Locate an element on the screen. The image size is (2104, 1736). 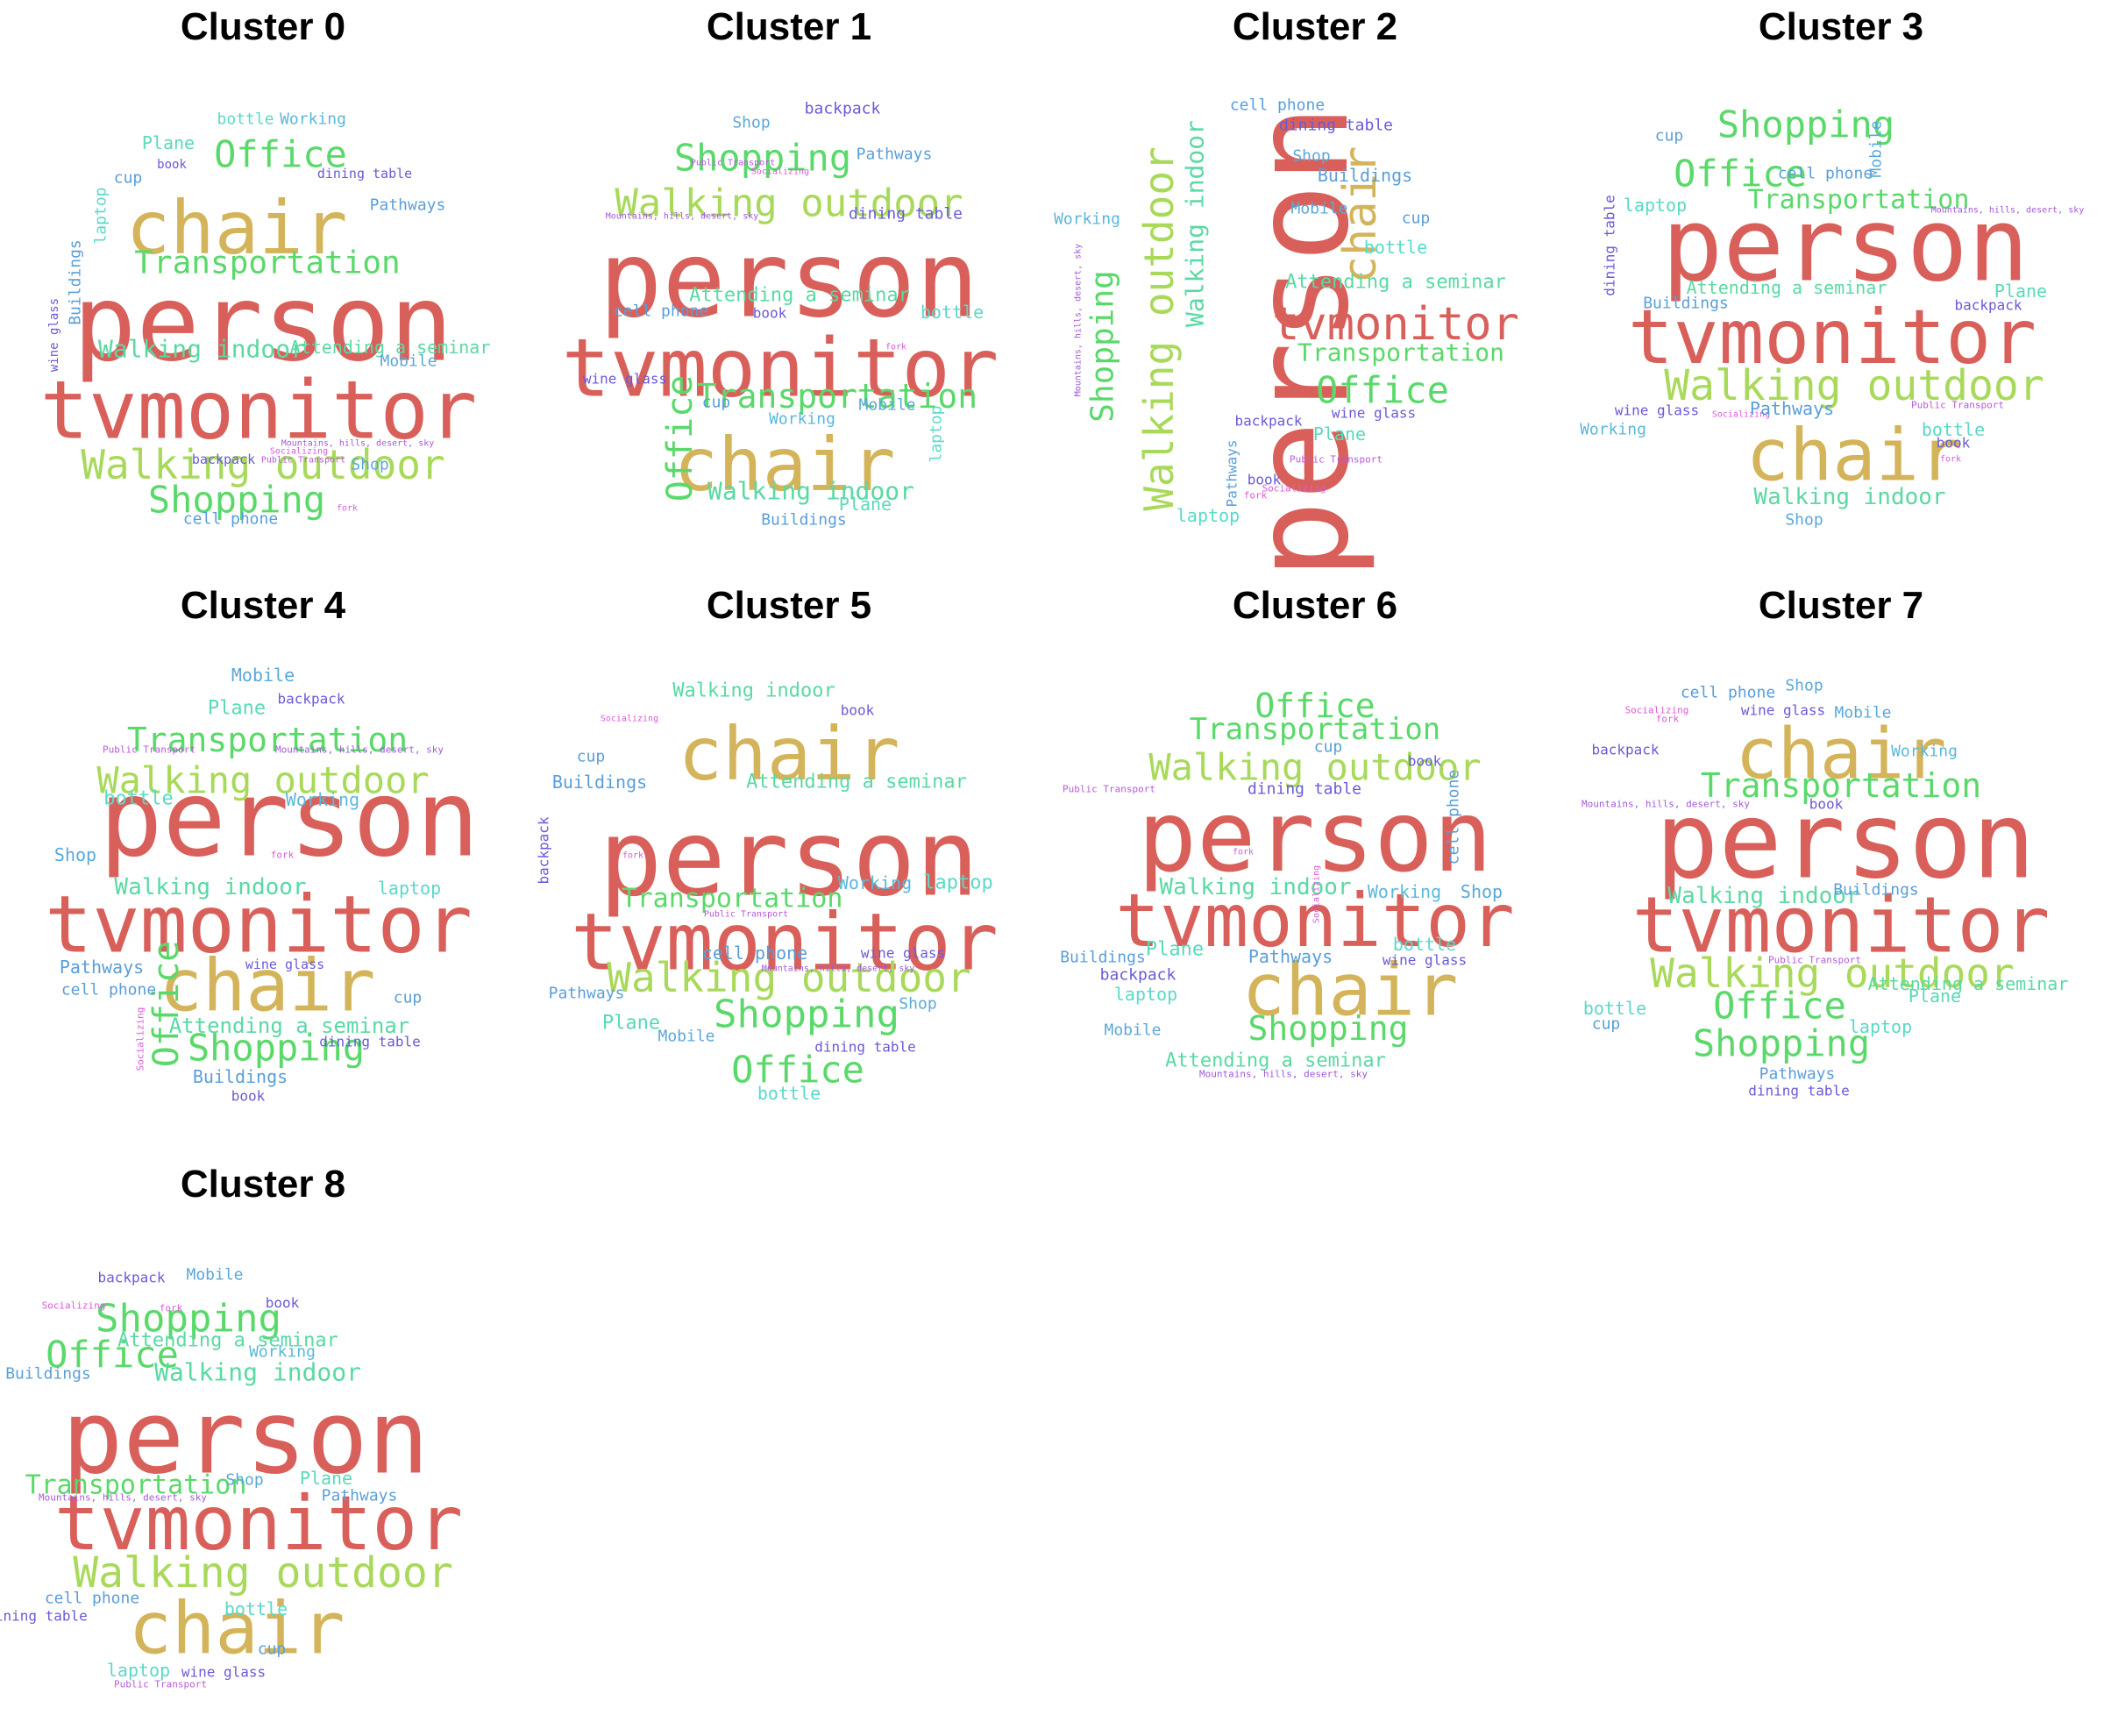
cluster-title: Cluster 1 is located at coordinates (789, 26).